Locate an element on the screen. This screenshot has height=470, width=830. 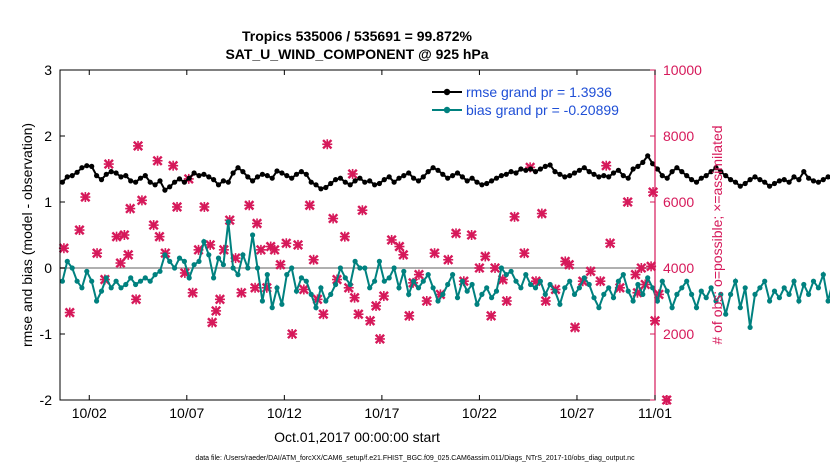
y-right-tick-label: 10000 is located at coordinates (682, 70).